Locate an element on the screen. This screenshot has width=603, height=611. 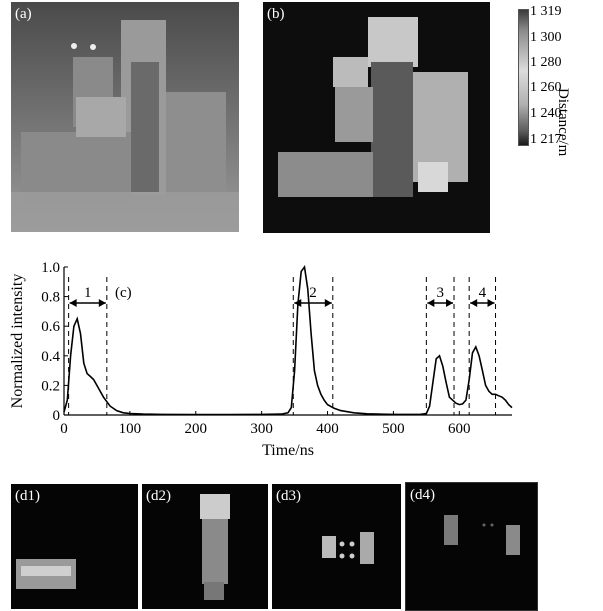
gate-4-label: 4 is located at coordinates (483, 293).